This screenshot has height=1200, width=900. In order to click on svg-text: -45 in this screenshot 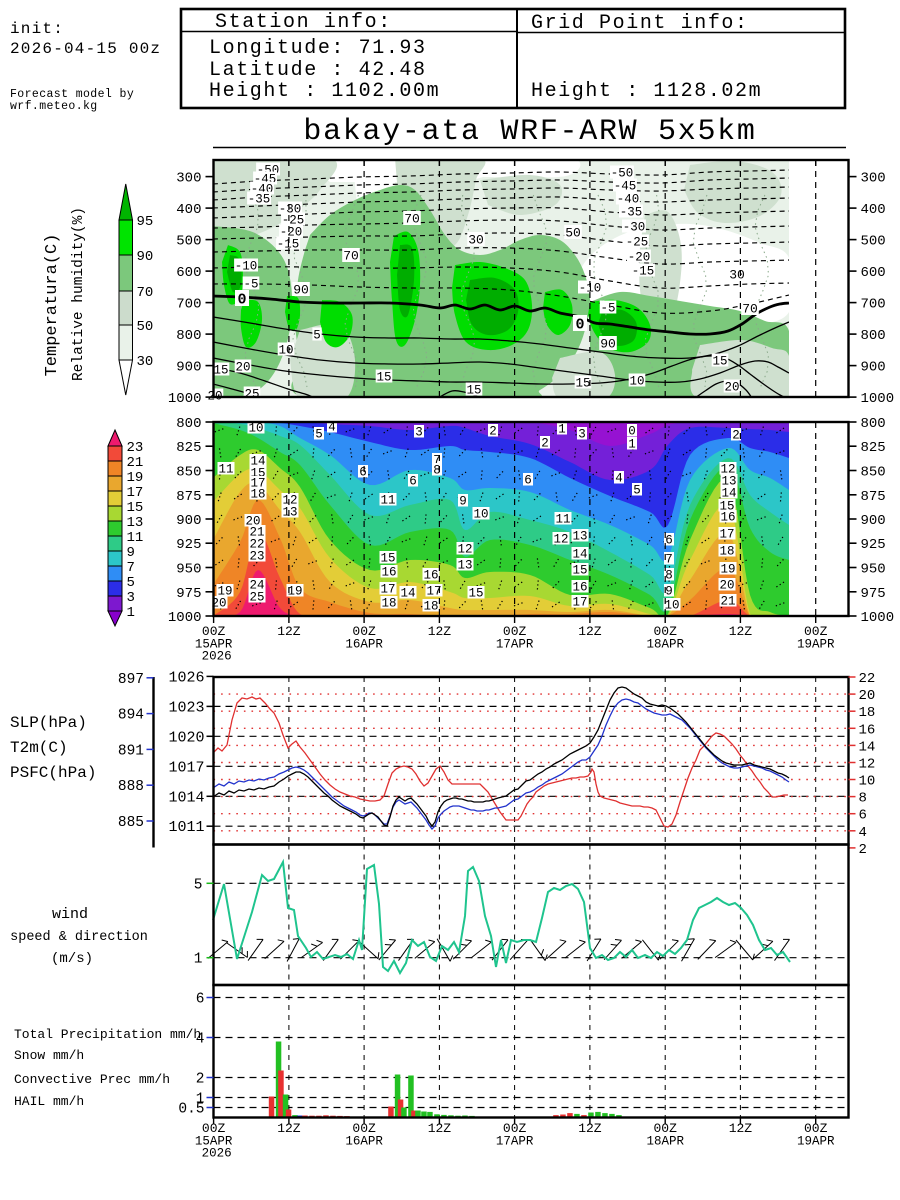, I will do `click(625, 187)`.